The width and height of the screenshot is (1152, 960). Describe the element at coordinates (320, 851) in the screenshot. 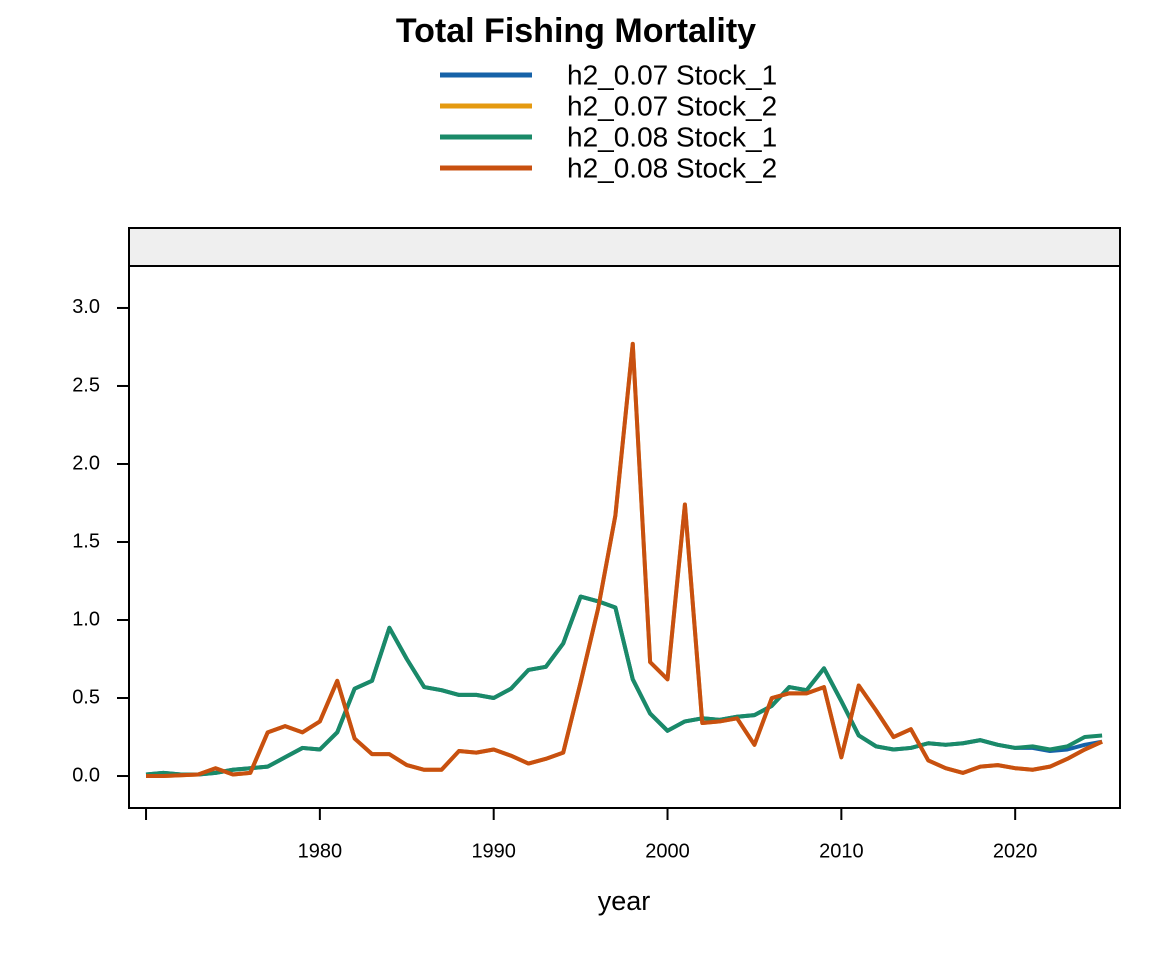

I see `x-tick-label: 1980` at that location.